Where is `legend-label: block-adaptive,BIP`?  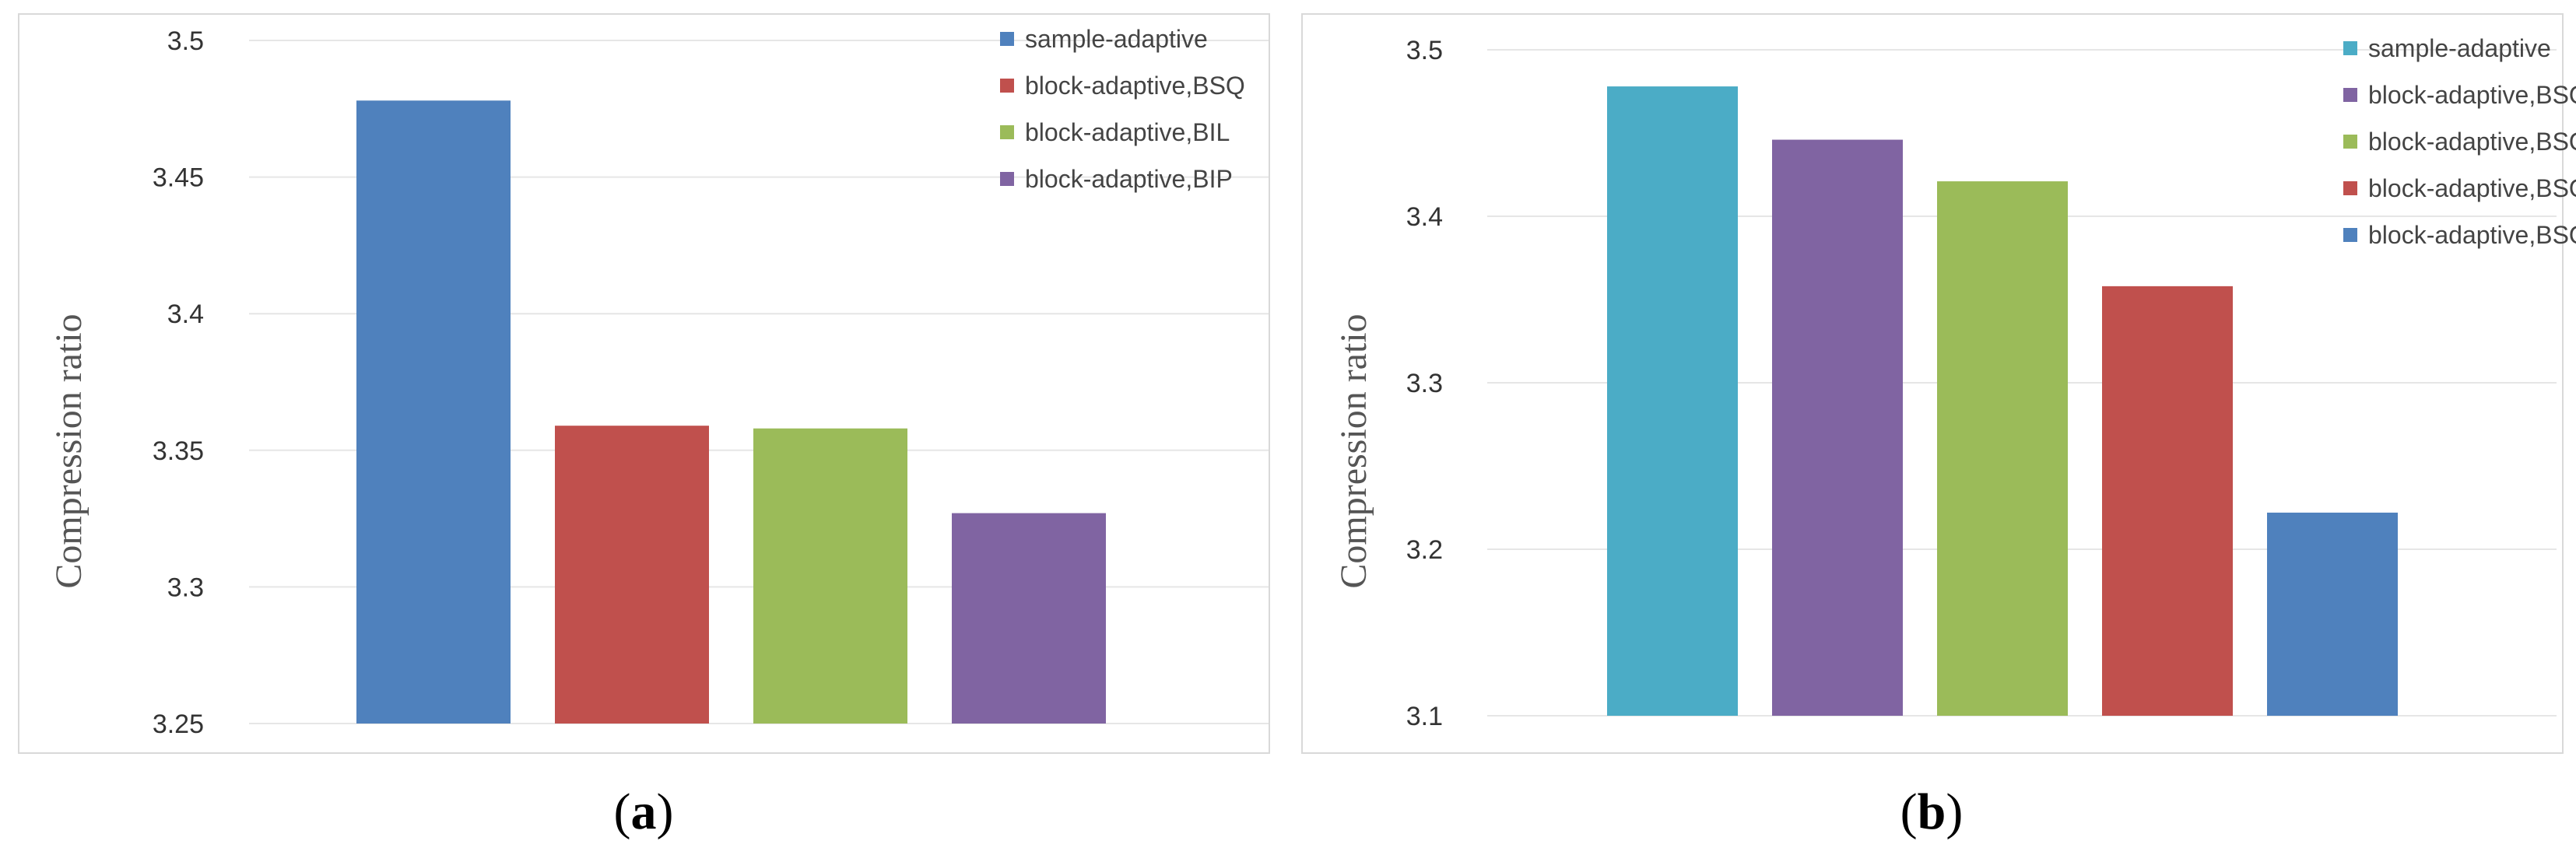
legend-label: block-adaptive,BIP is located at coordinates (1129, 179).